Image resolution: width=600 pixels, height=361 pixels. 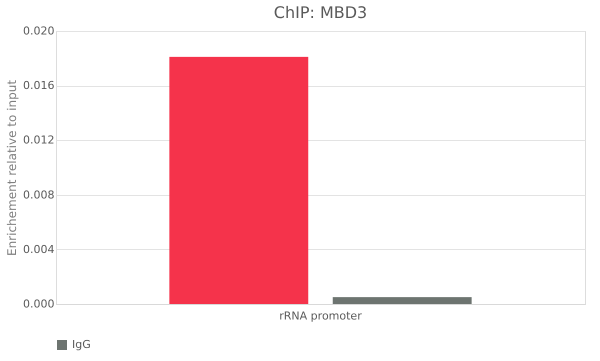 I want to click on y-tick-label: 0.008, so click(x=38, y=195).